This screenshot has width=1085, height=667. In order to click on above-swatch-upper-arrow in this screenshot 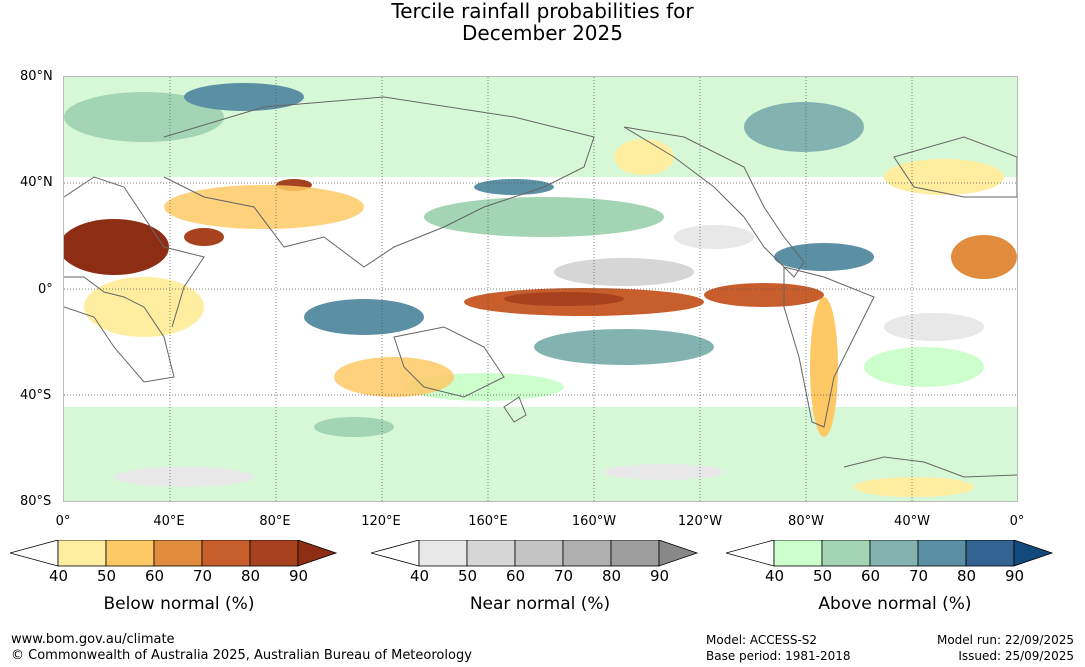, I will do `click(1033, 553)`.